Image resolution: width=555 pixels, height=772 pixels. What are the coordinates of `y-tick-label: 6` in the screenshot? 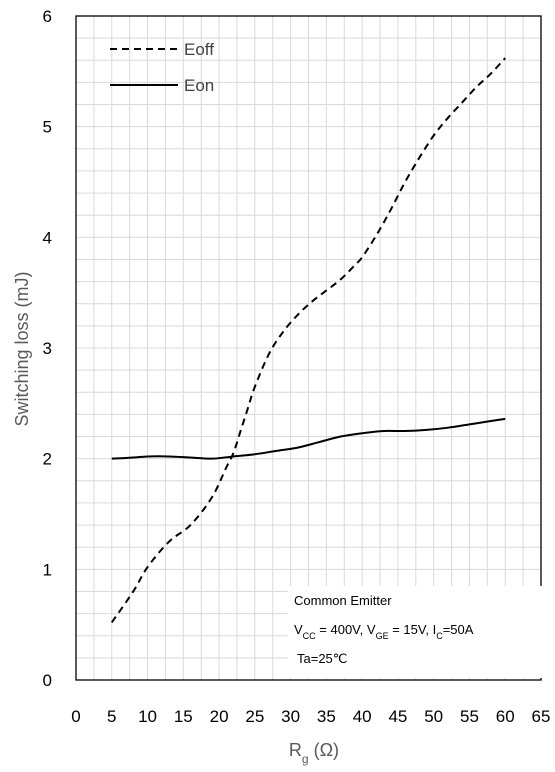 It's located at (47, 16).